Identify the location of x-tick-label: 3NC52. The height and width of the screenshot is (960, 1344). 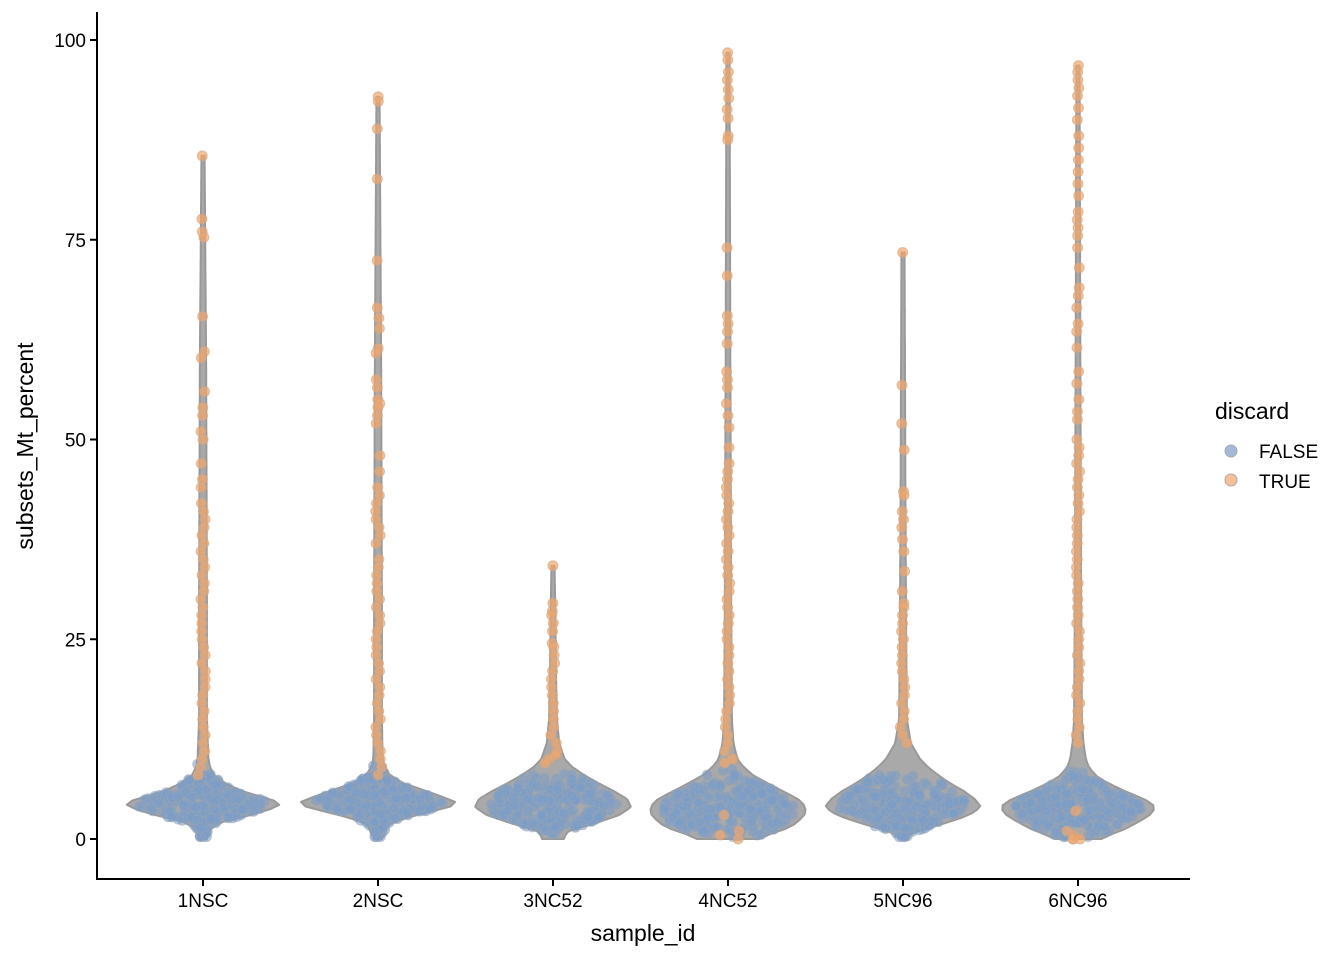
(552, 901).